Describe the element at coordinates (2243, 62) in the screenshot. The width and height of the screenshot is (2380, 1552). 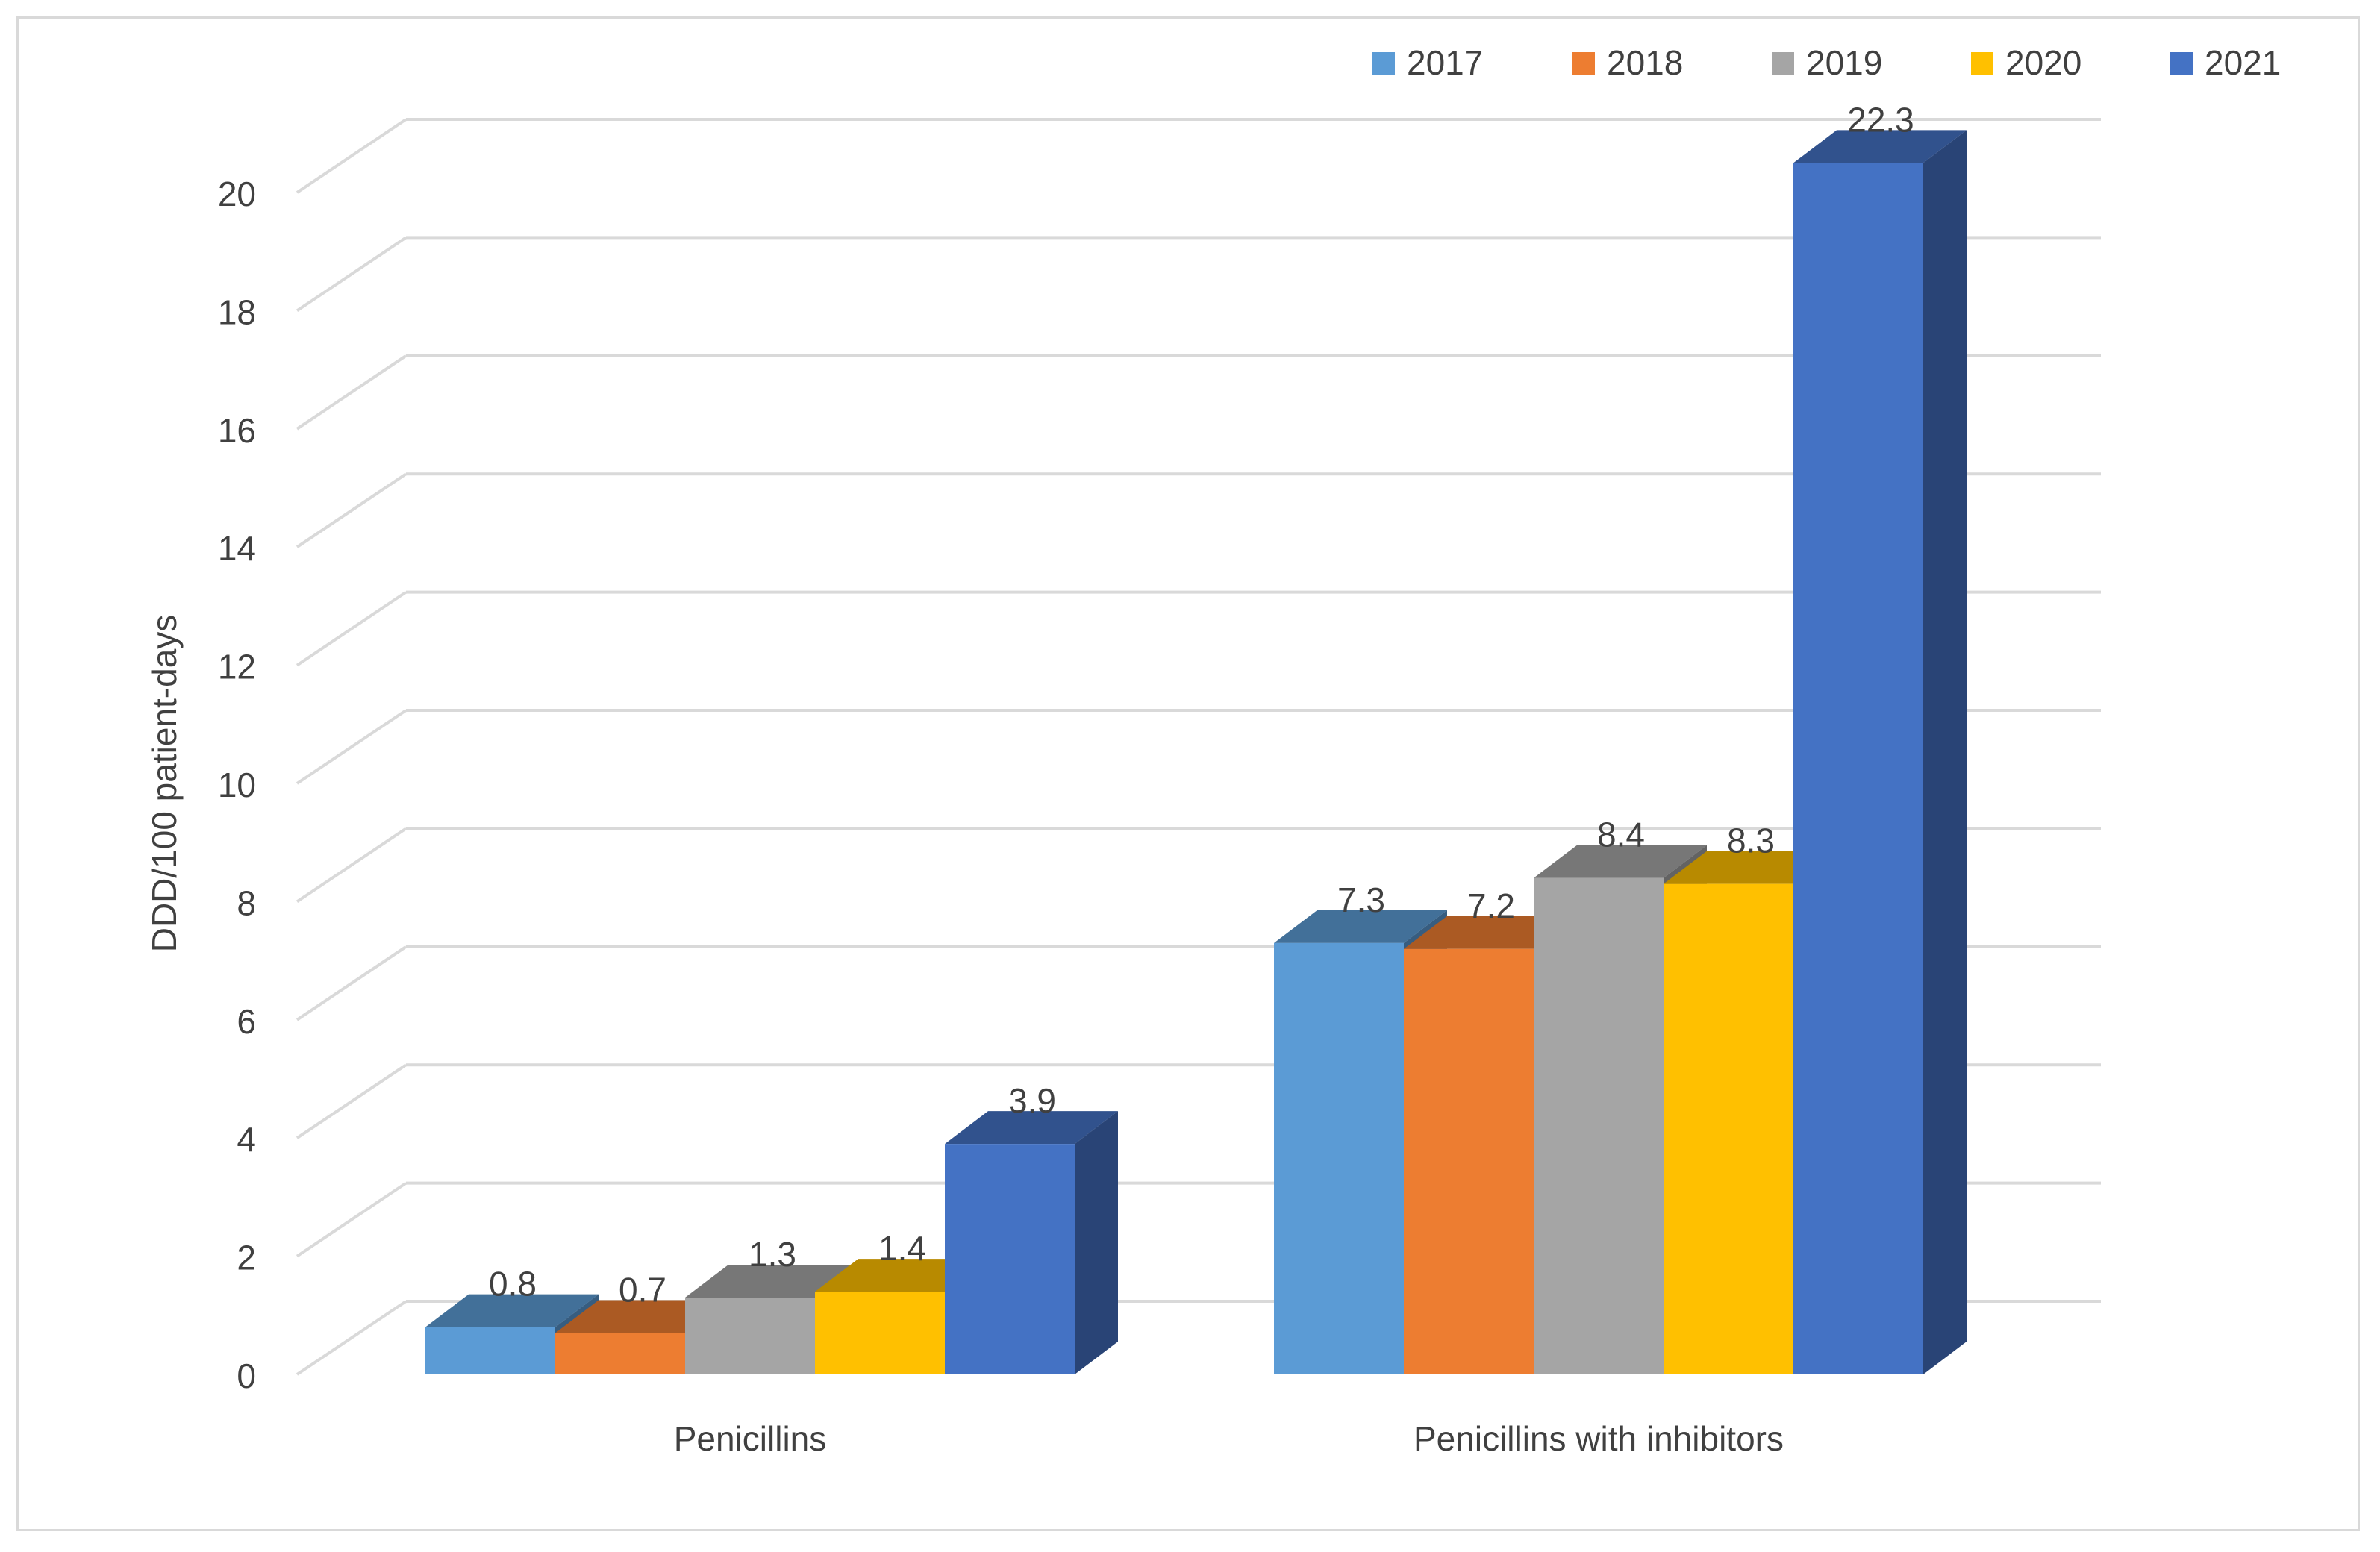
I see `legend-label: 2021` at that location.